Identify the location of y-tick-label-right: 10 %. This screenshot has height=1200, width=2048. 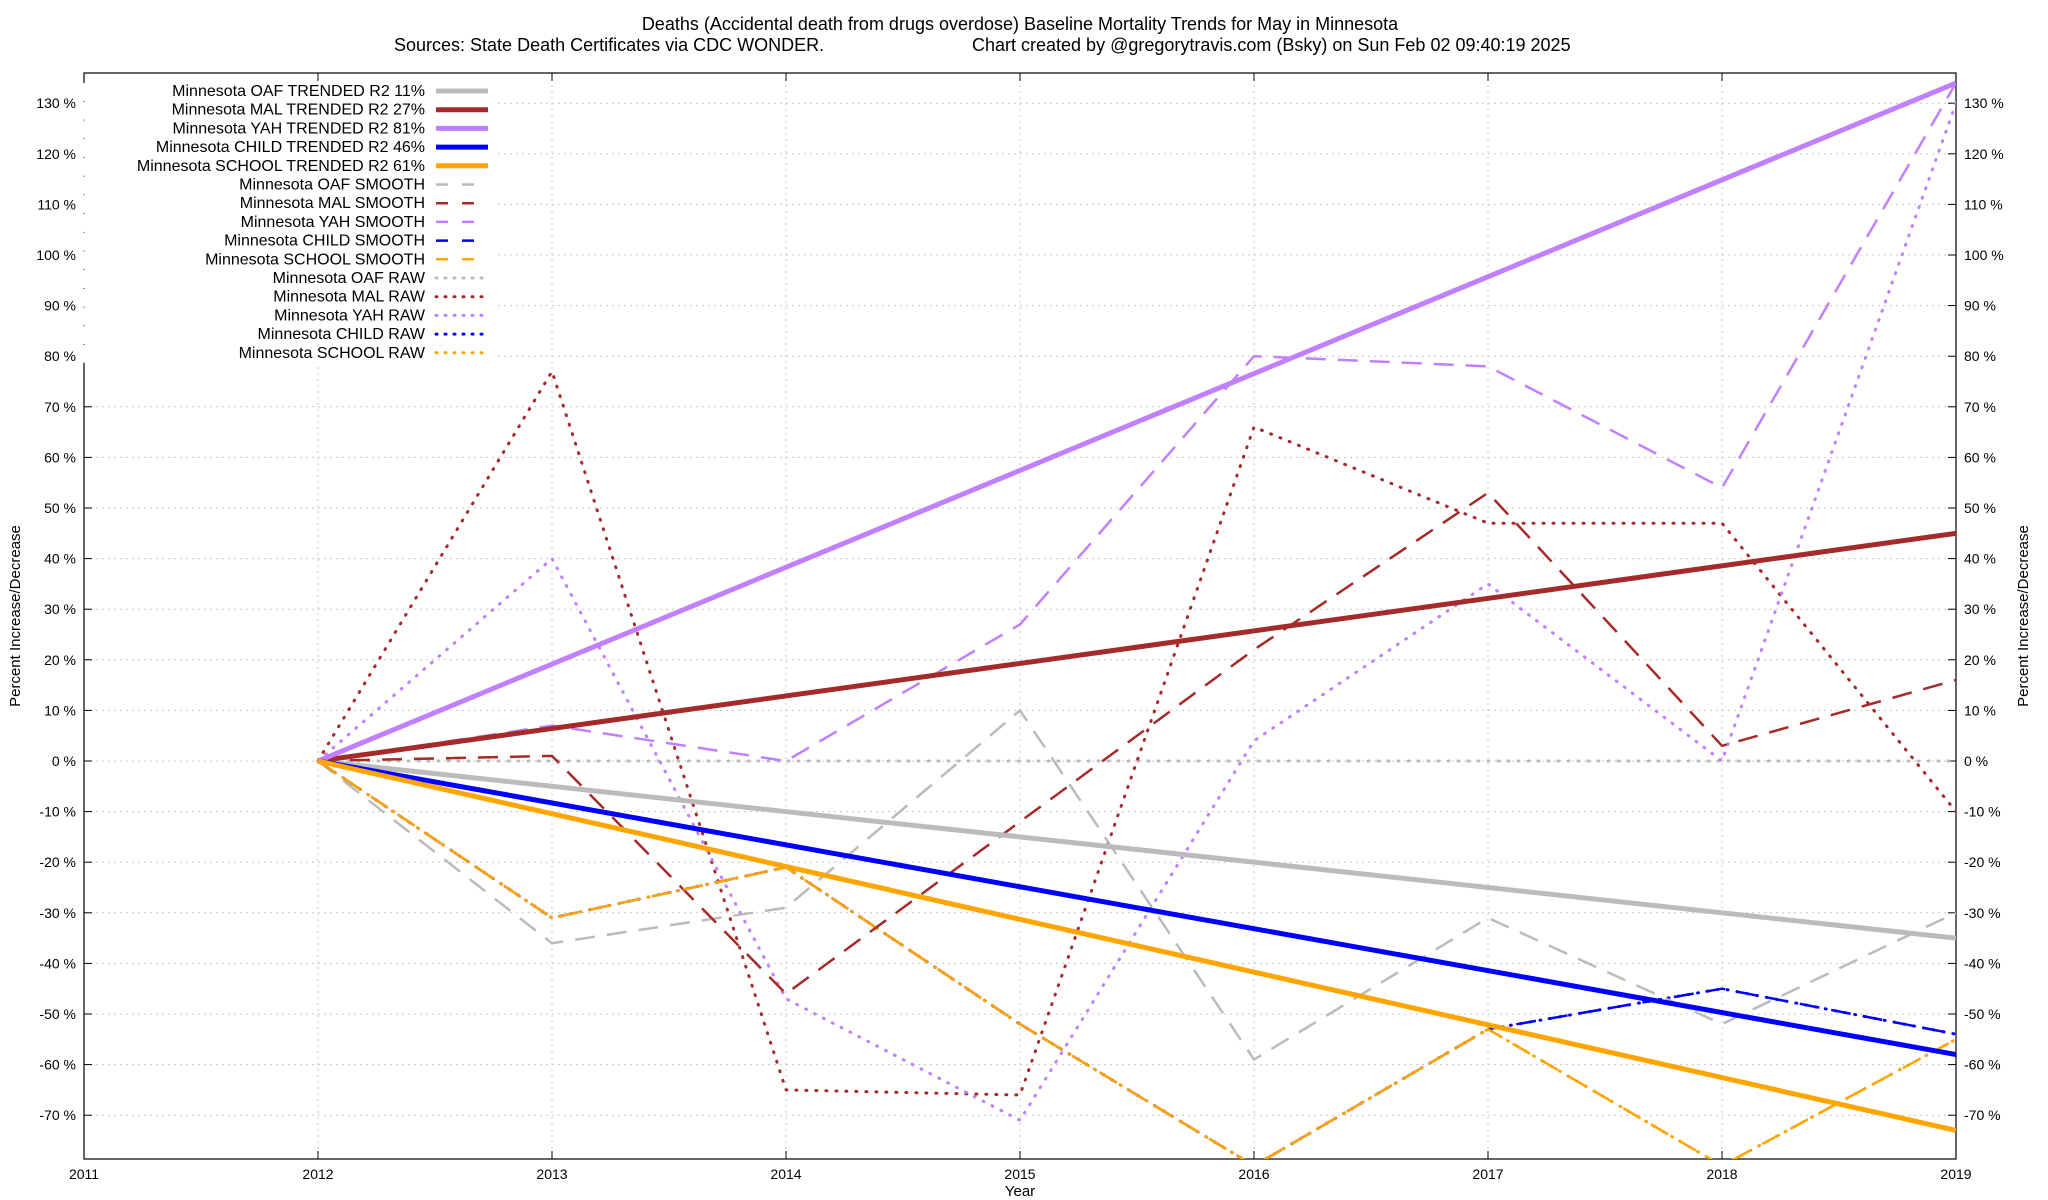
(1980, 710).